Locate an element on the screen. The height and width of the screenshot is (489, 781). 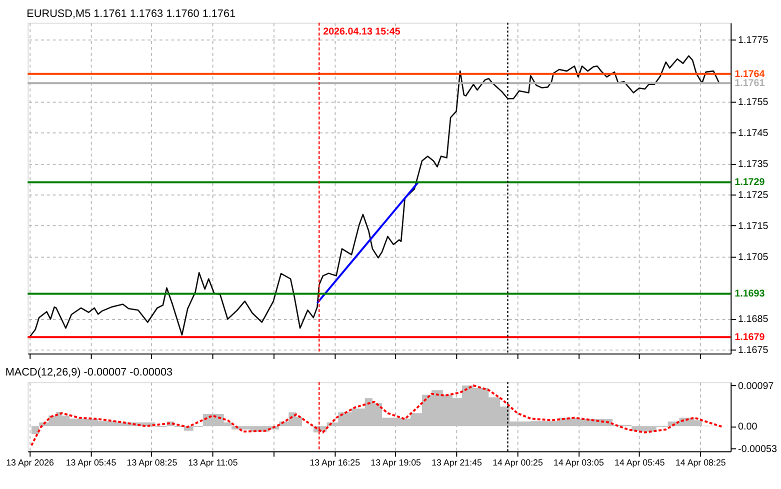
y-tick-label: 1.1735 is located at coordinates (753, 164).